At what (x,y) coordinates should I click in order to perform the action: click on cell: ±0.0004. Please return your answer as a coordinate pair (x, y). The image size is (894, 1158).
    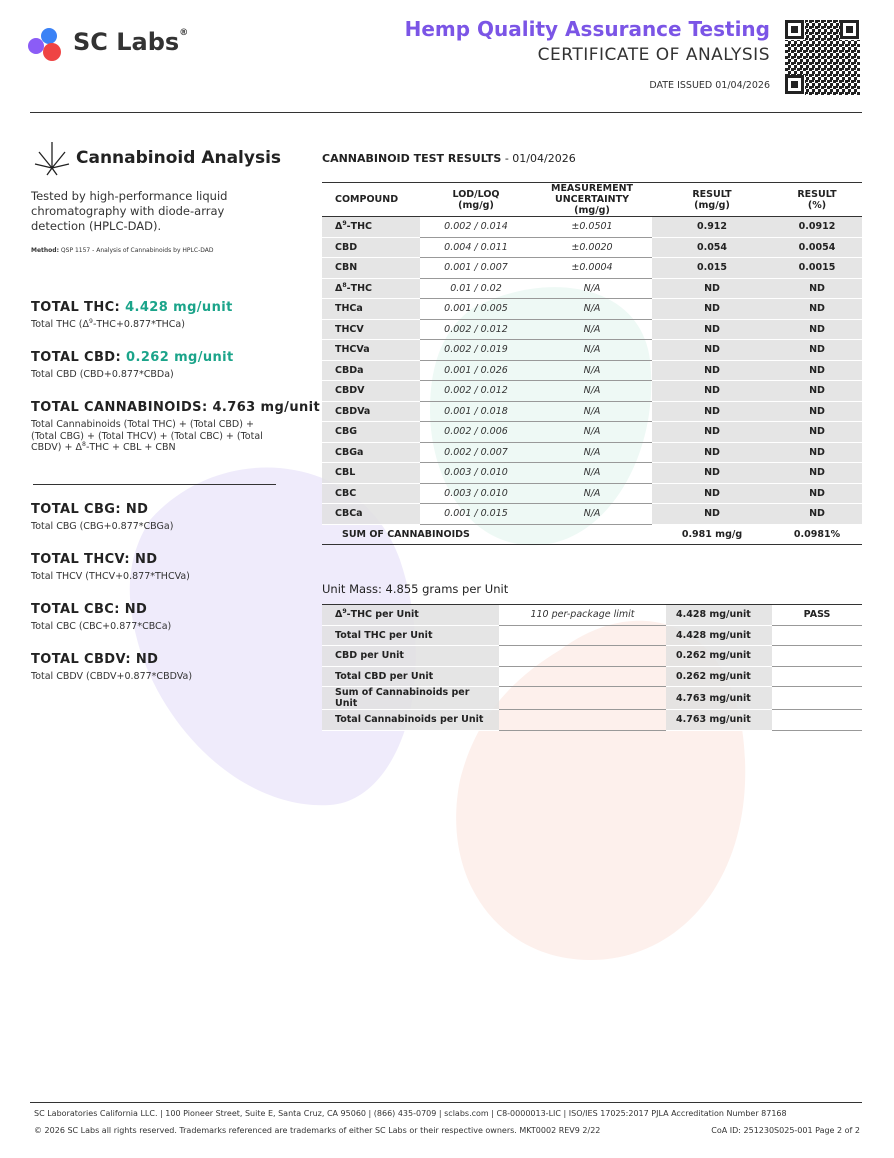
    Looking at the image, I should click on (592, 268).